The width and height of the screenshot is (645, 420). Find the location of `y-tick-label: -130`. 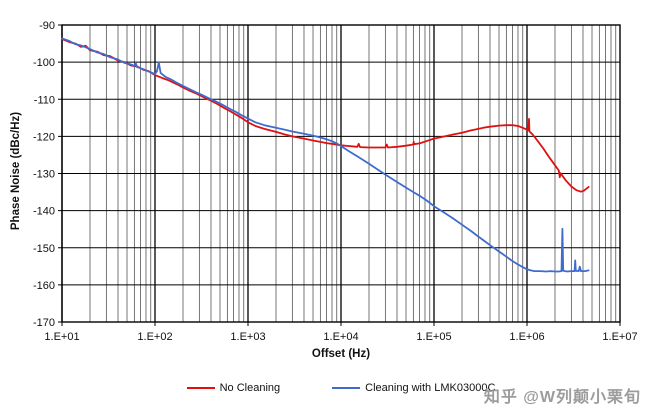

y-tick-label: -130 is located at coordinates (44, 175).